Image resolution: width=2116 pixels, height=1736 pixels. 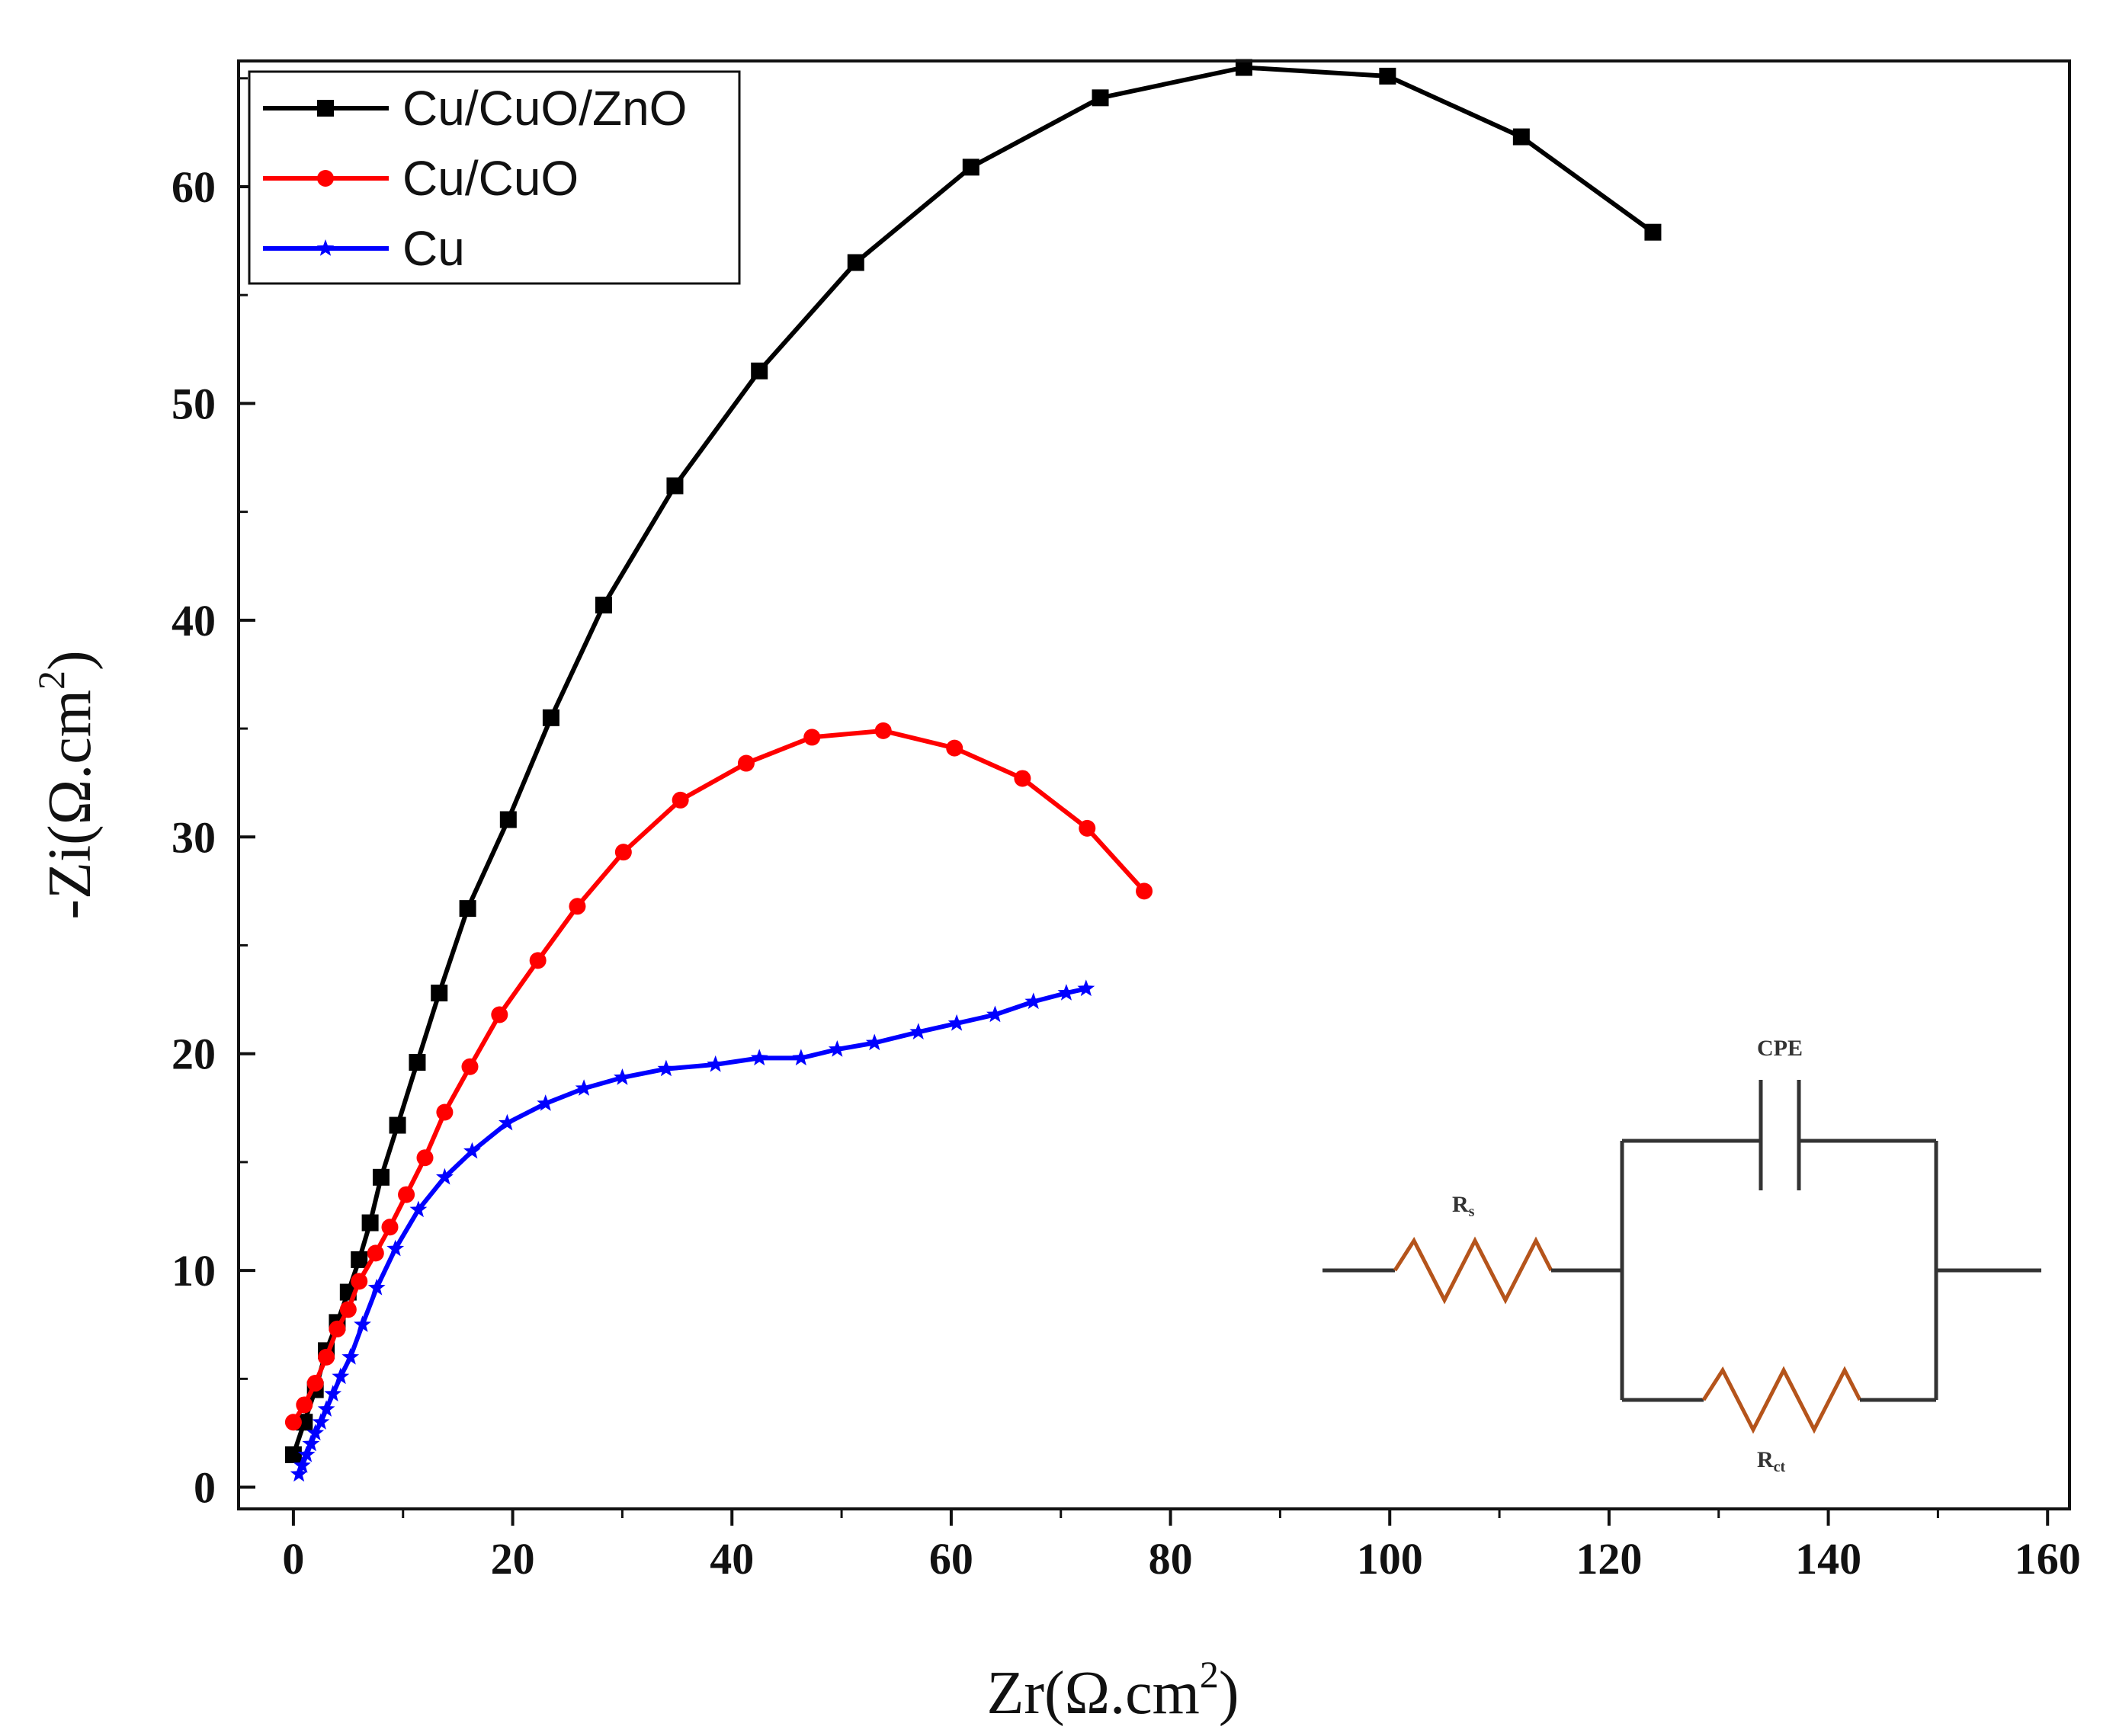 I want to click on x-tick-label: 100, so click(x=1390, y=1559).